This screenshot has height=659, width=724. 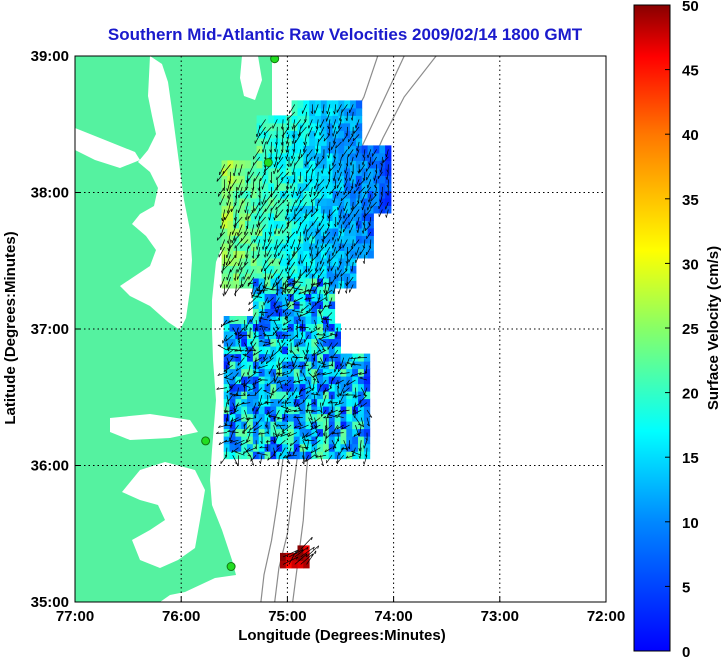 I want to click on colorbar-tick-label: 50, so click(x=690, y=7).